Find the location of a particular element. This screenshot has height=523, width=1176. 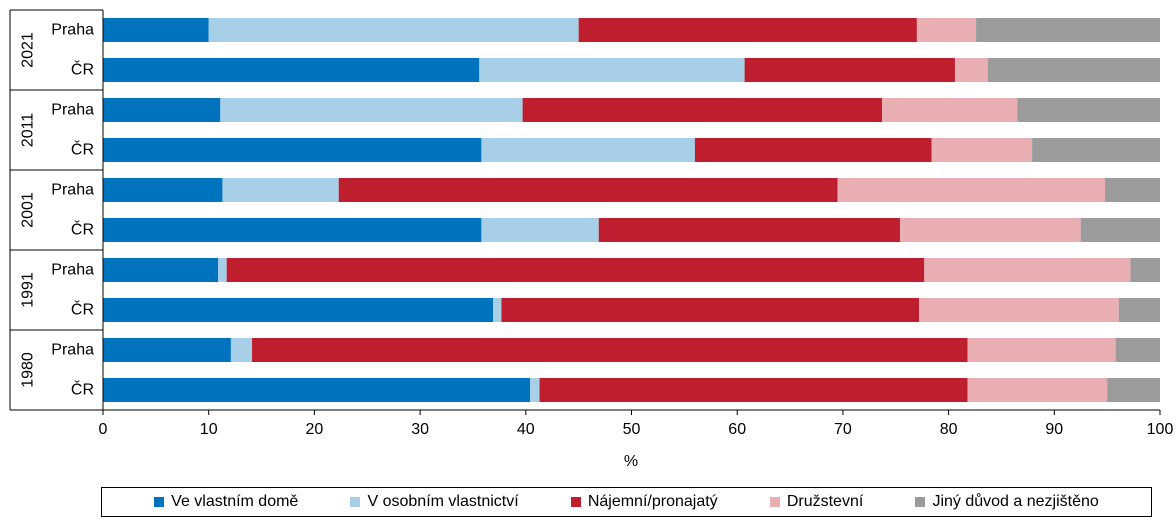

x-axis-label: % is located at coordinates (631, 461).